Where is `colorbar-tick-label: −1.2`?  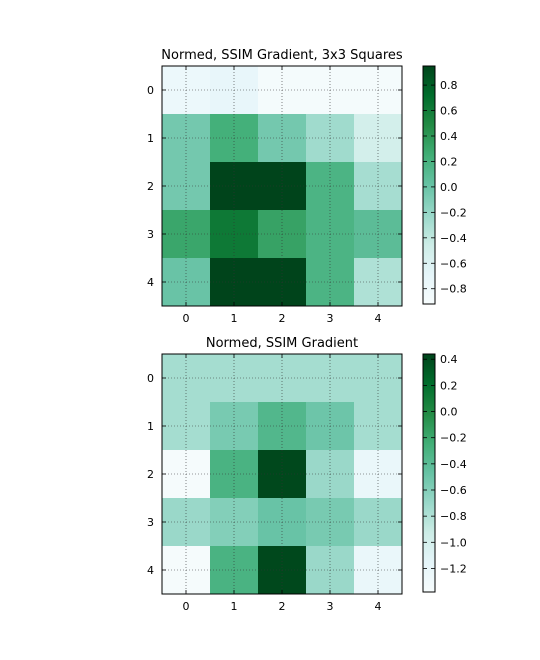 colorbar-tick-label: −1.2 is located at coordinates (453, 568).